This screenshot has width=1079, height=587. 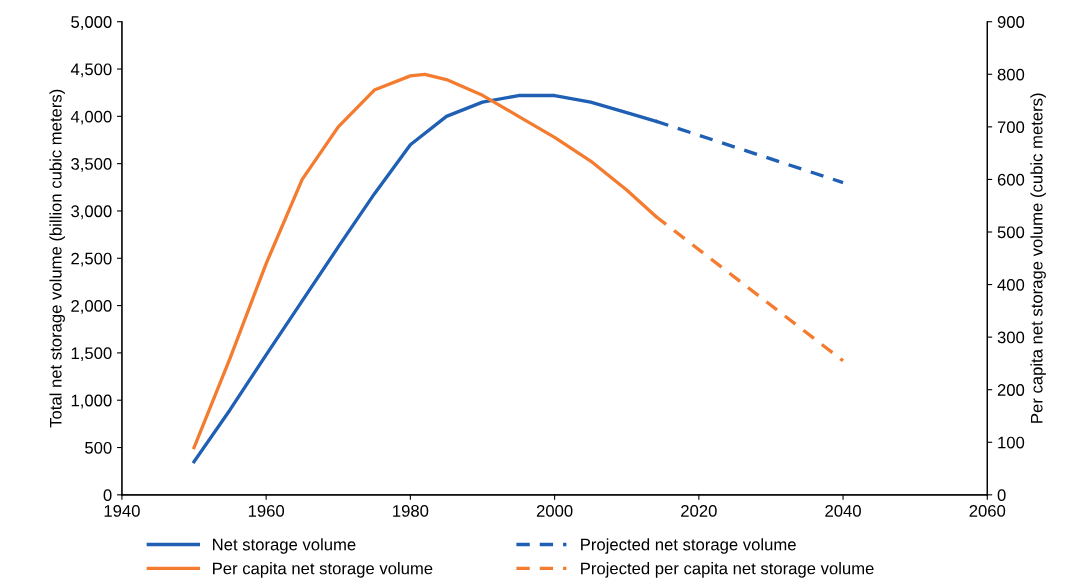 What do you see at coordinates (323, 570) in the screenshot?
I see `legend-label: Per capita net storage volume` at bounding box center [323, 570].